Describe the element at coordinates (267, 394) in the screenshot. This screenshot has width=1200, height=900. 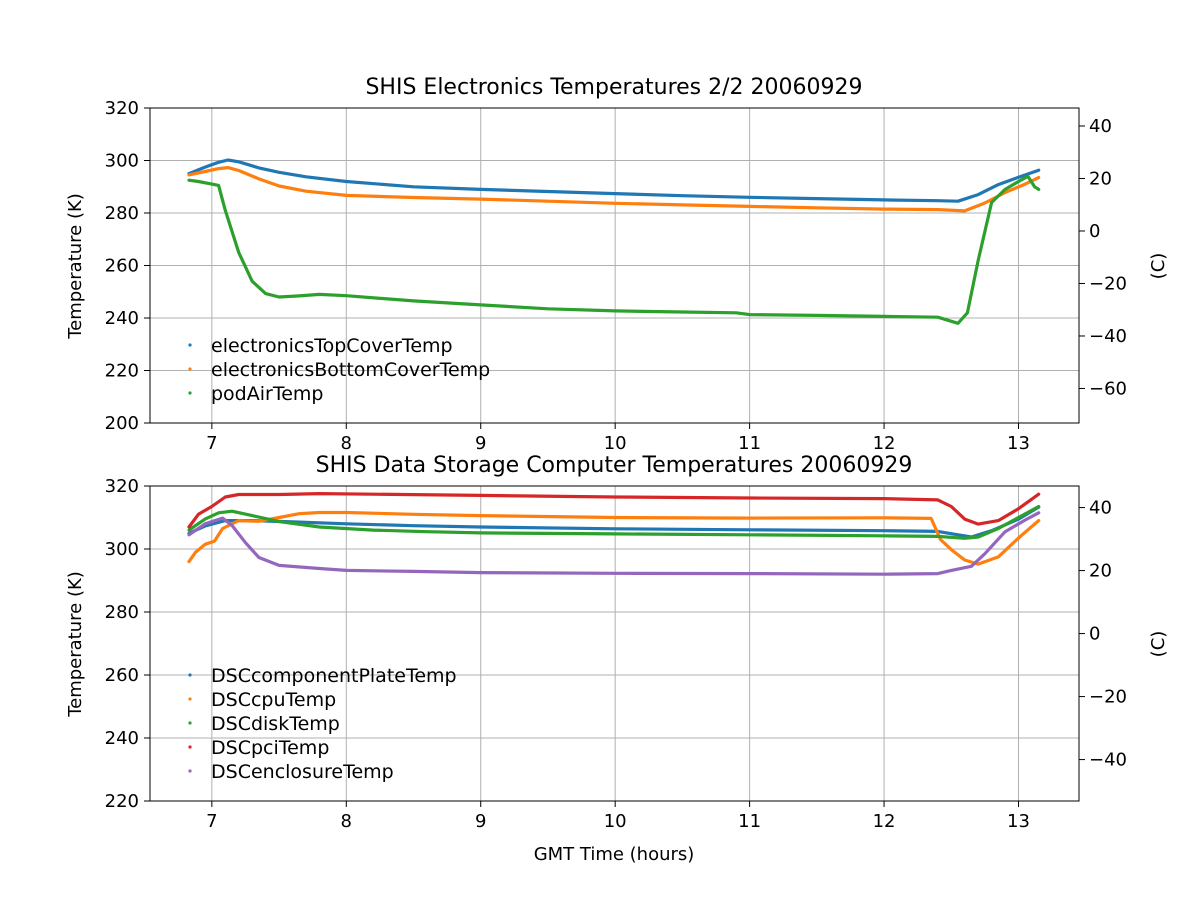
I see `legend-label: podAirTemp` at that location.